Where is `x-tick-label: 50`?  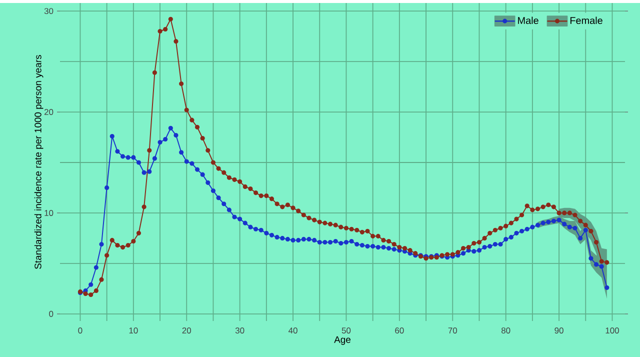 x-tick-label: 50 is located at coordinates (346, 331).